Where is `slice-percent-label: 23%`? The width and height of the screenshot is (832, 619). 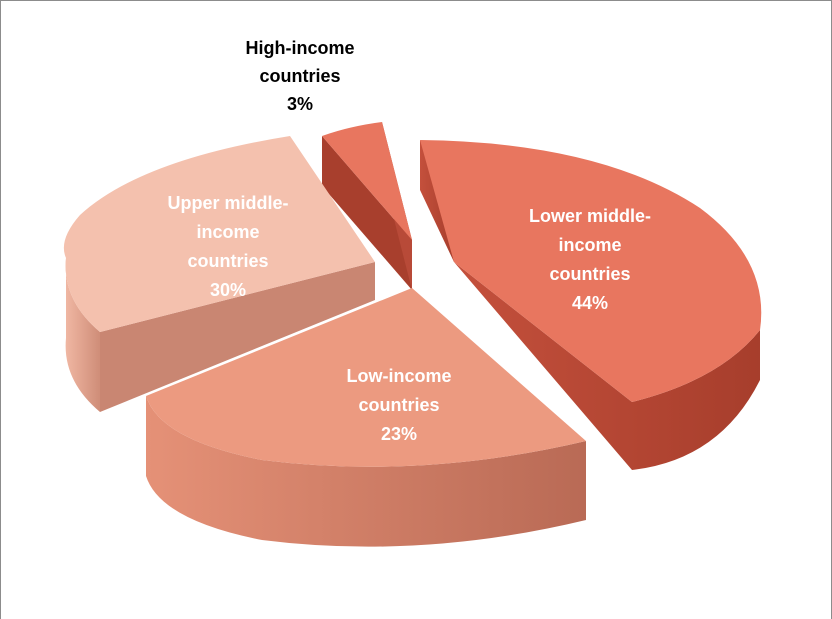 slice-percent-label: 23% is located at coordinates (399, 434).